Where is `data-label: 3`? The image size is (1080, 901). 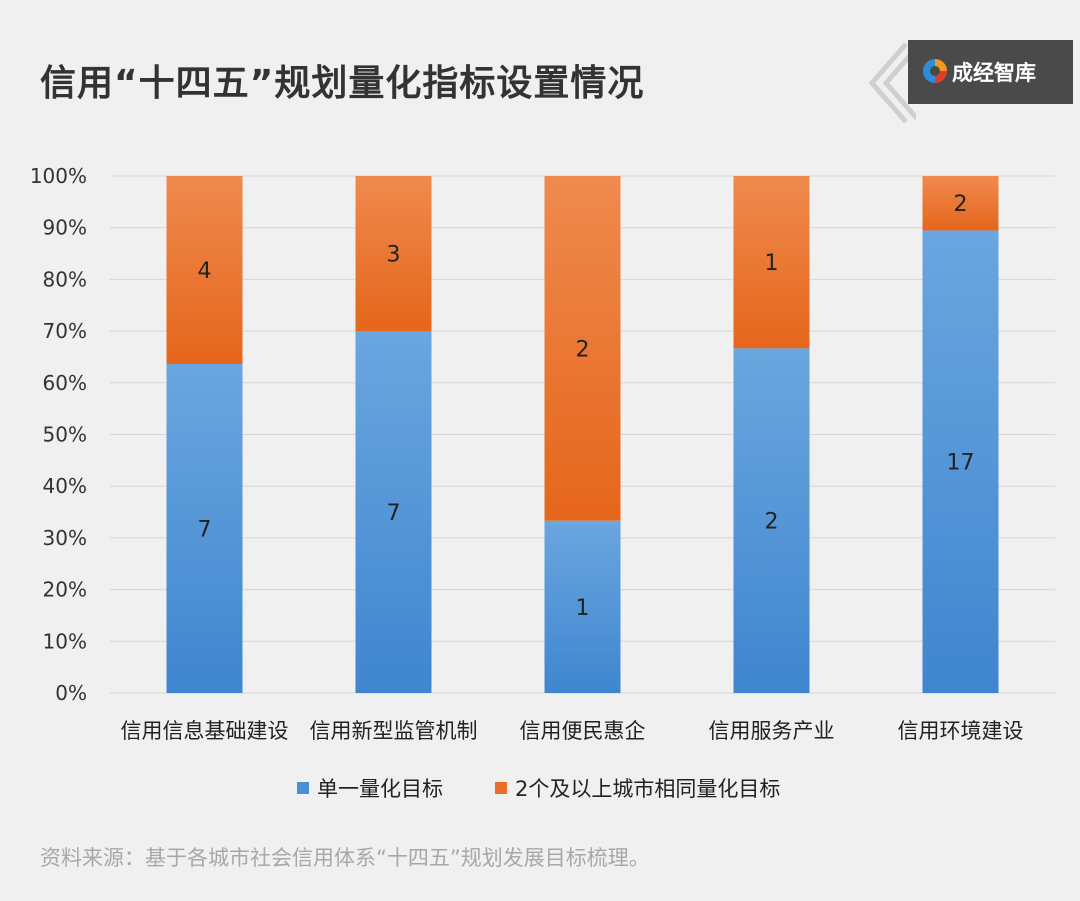
data-label: 3 is located at coordinates (394, 255).